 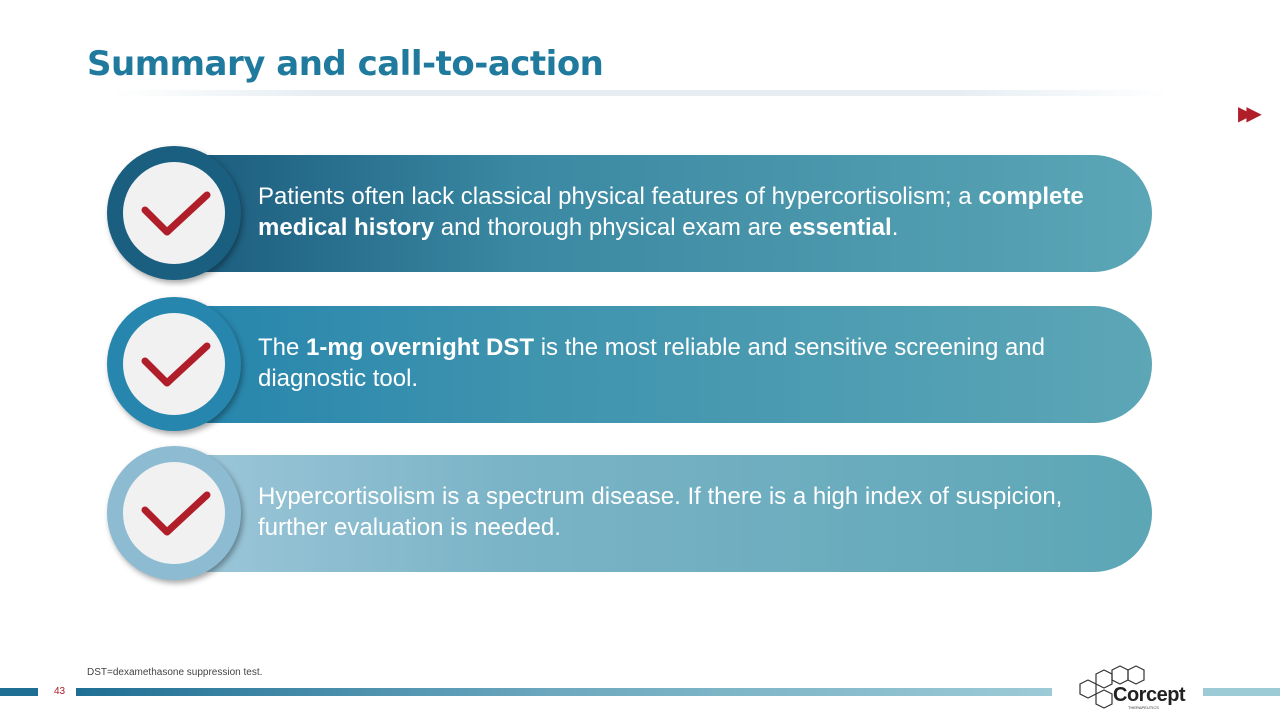 What do you see at coordinates (345, 64) in the screenshot?
I see `page-title: Summary and call-to-action` at bounding box center [345, 64].